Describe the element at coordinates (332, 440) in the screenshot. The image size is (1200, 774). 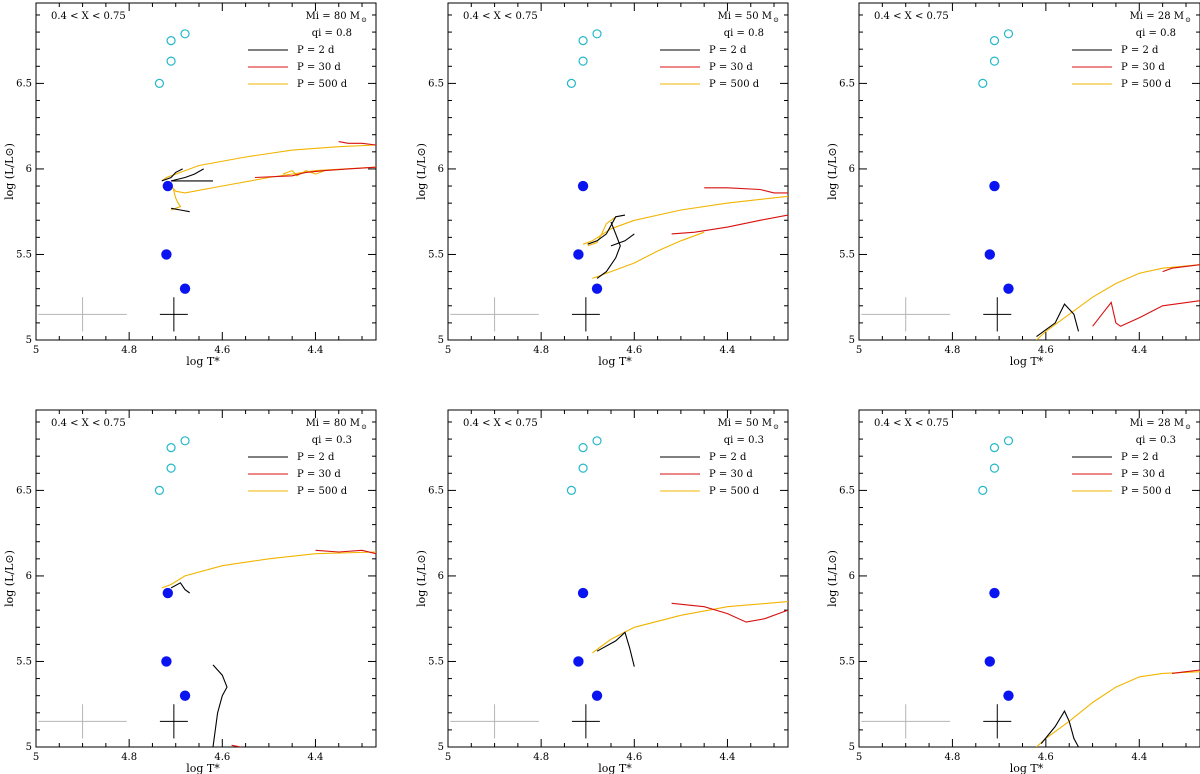
I see `qi-label: qi = 0.3` at that location.